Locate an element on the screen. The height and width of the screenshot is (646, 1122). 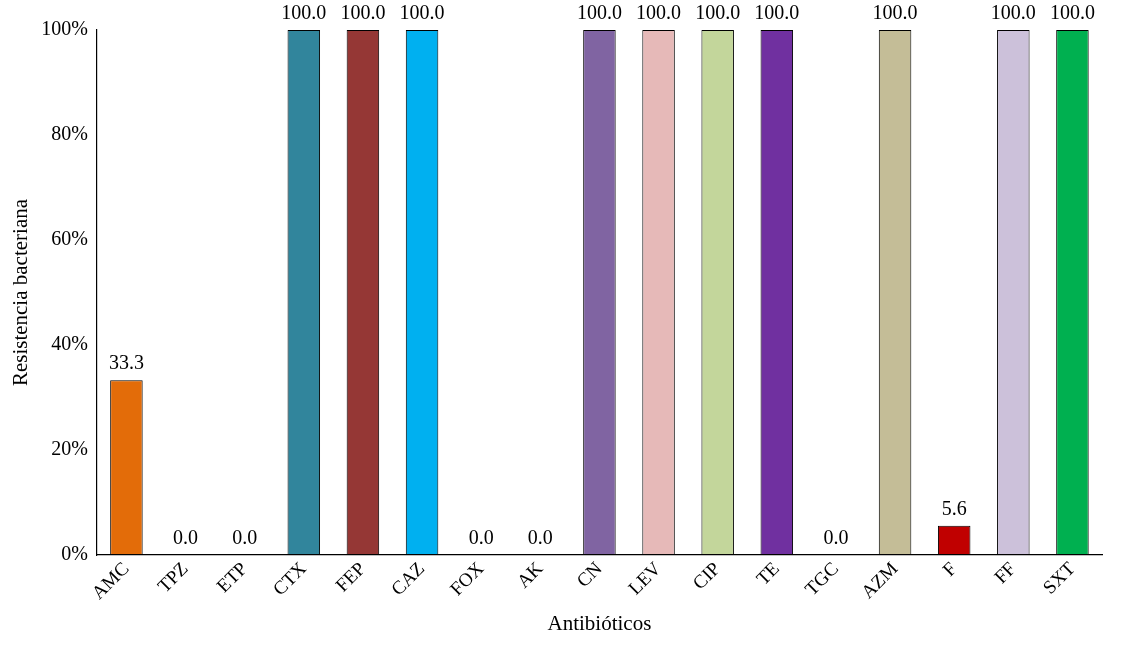
x-tick-label: CAZ is located at coordinates (407, 578).